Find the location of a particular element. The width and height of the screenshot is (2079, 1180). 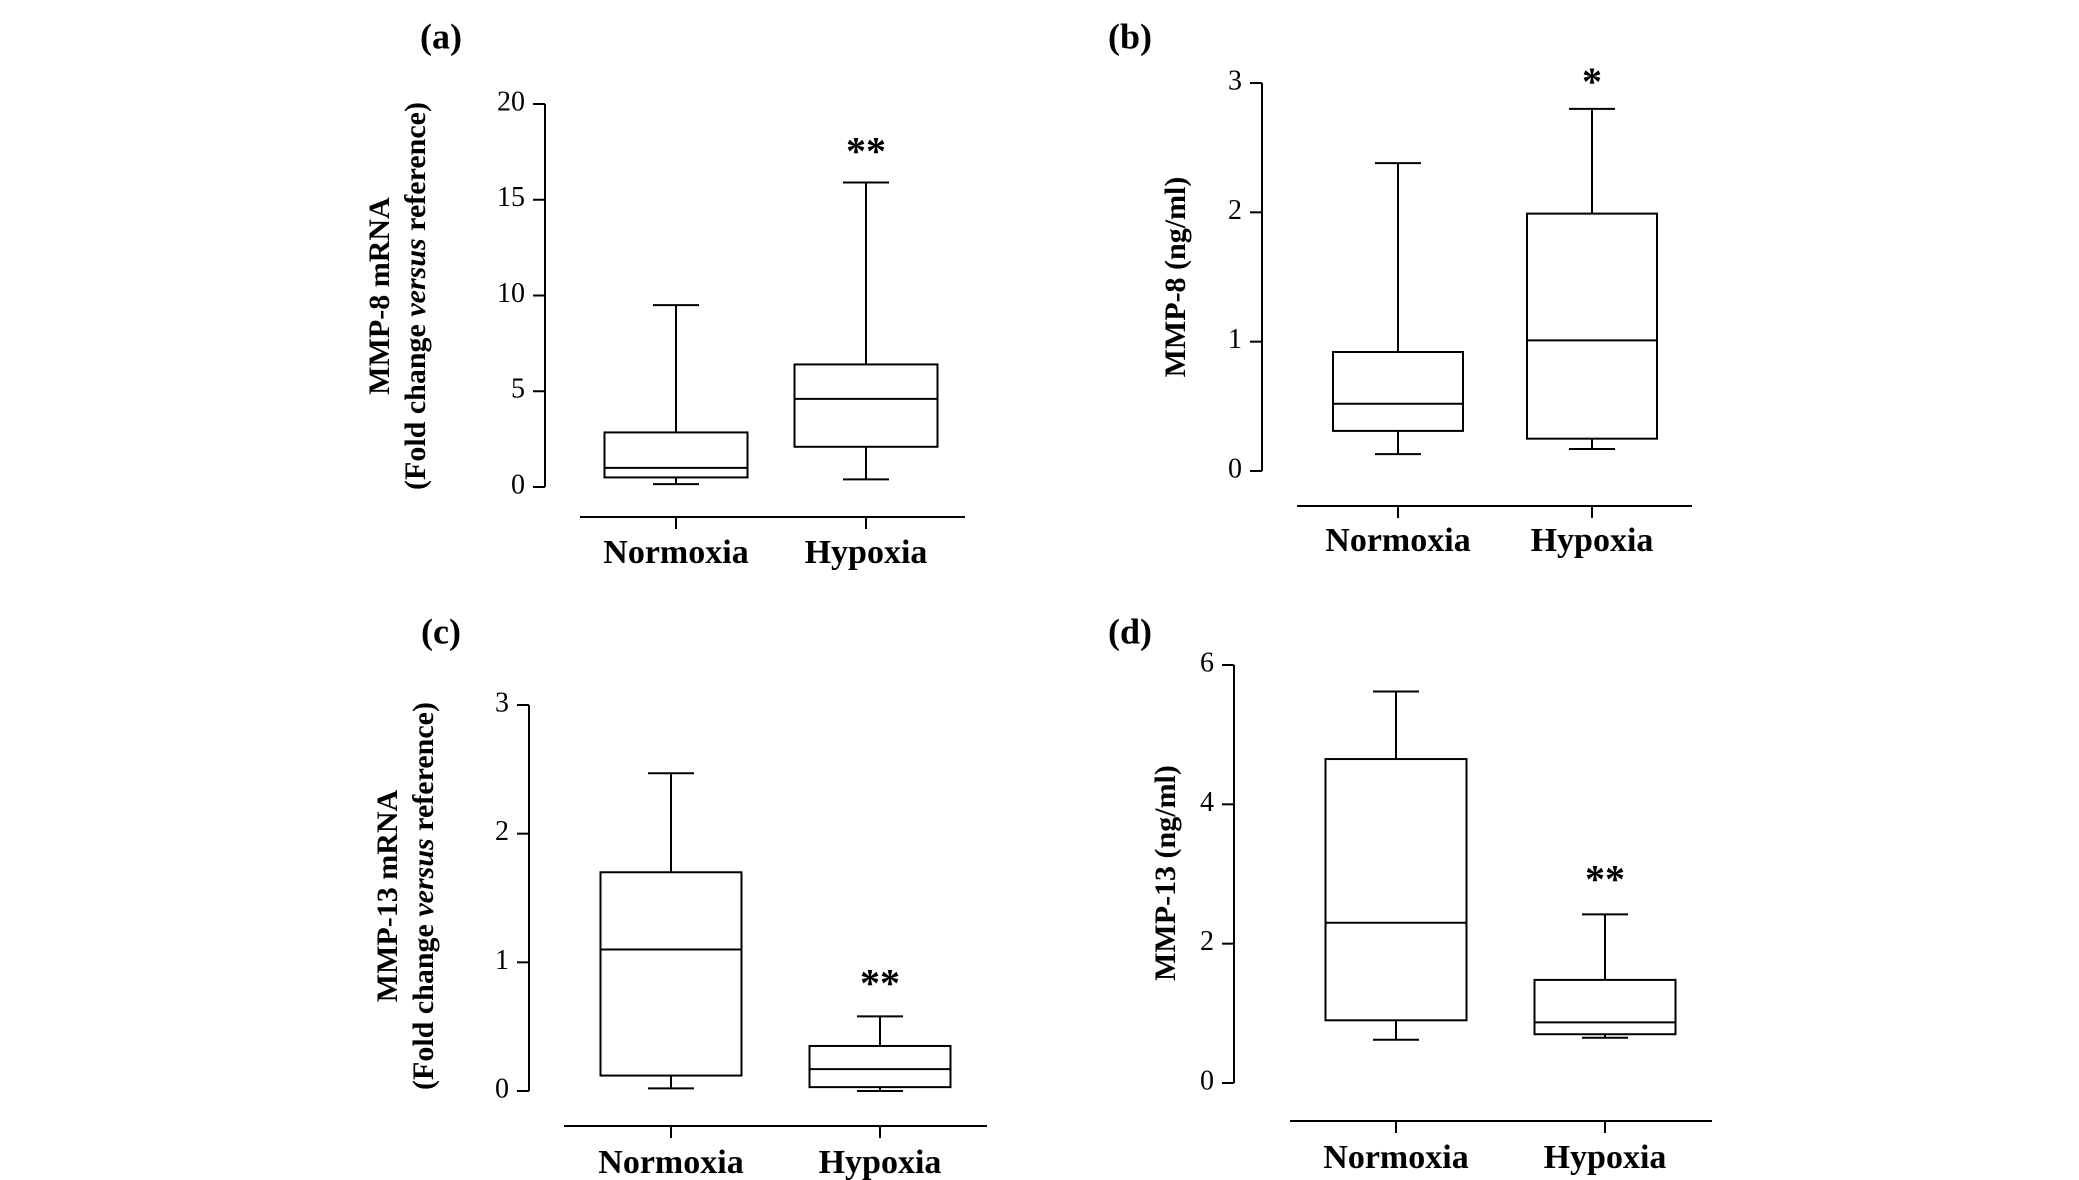

box-hypoxia: Hypoxia * is located at coordinates (1592, 309).